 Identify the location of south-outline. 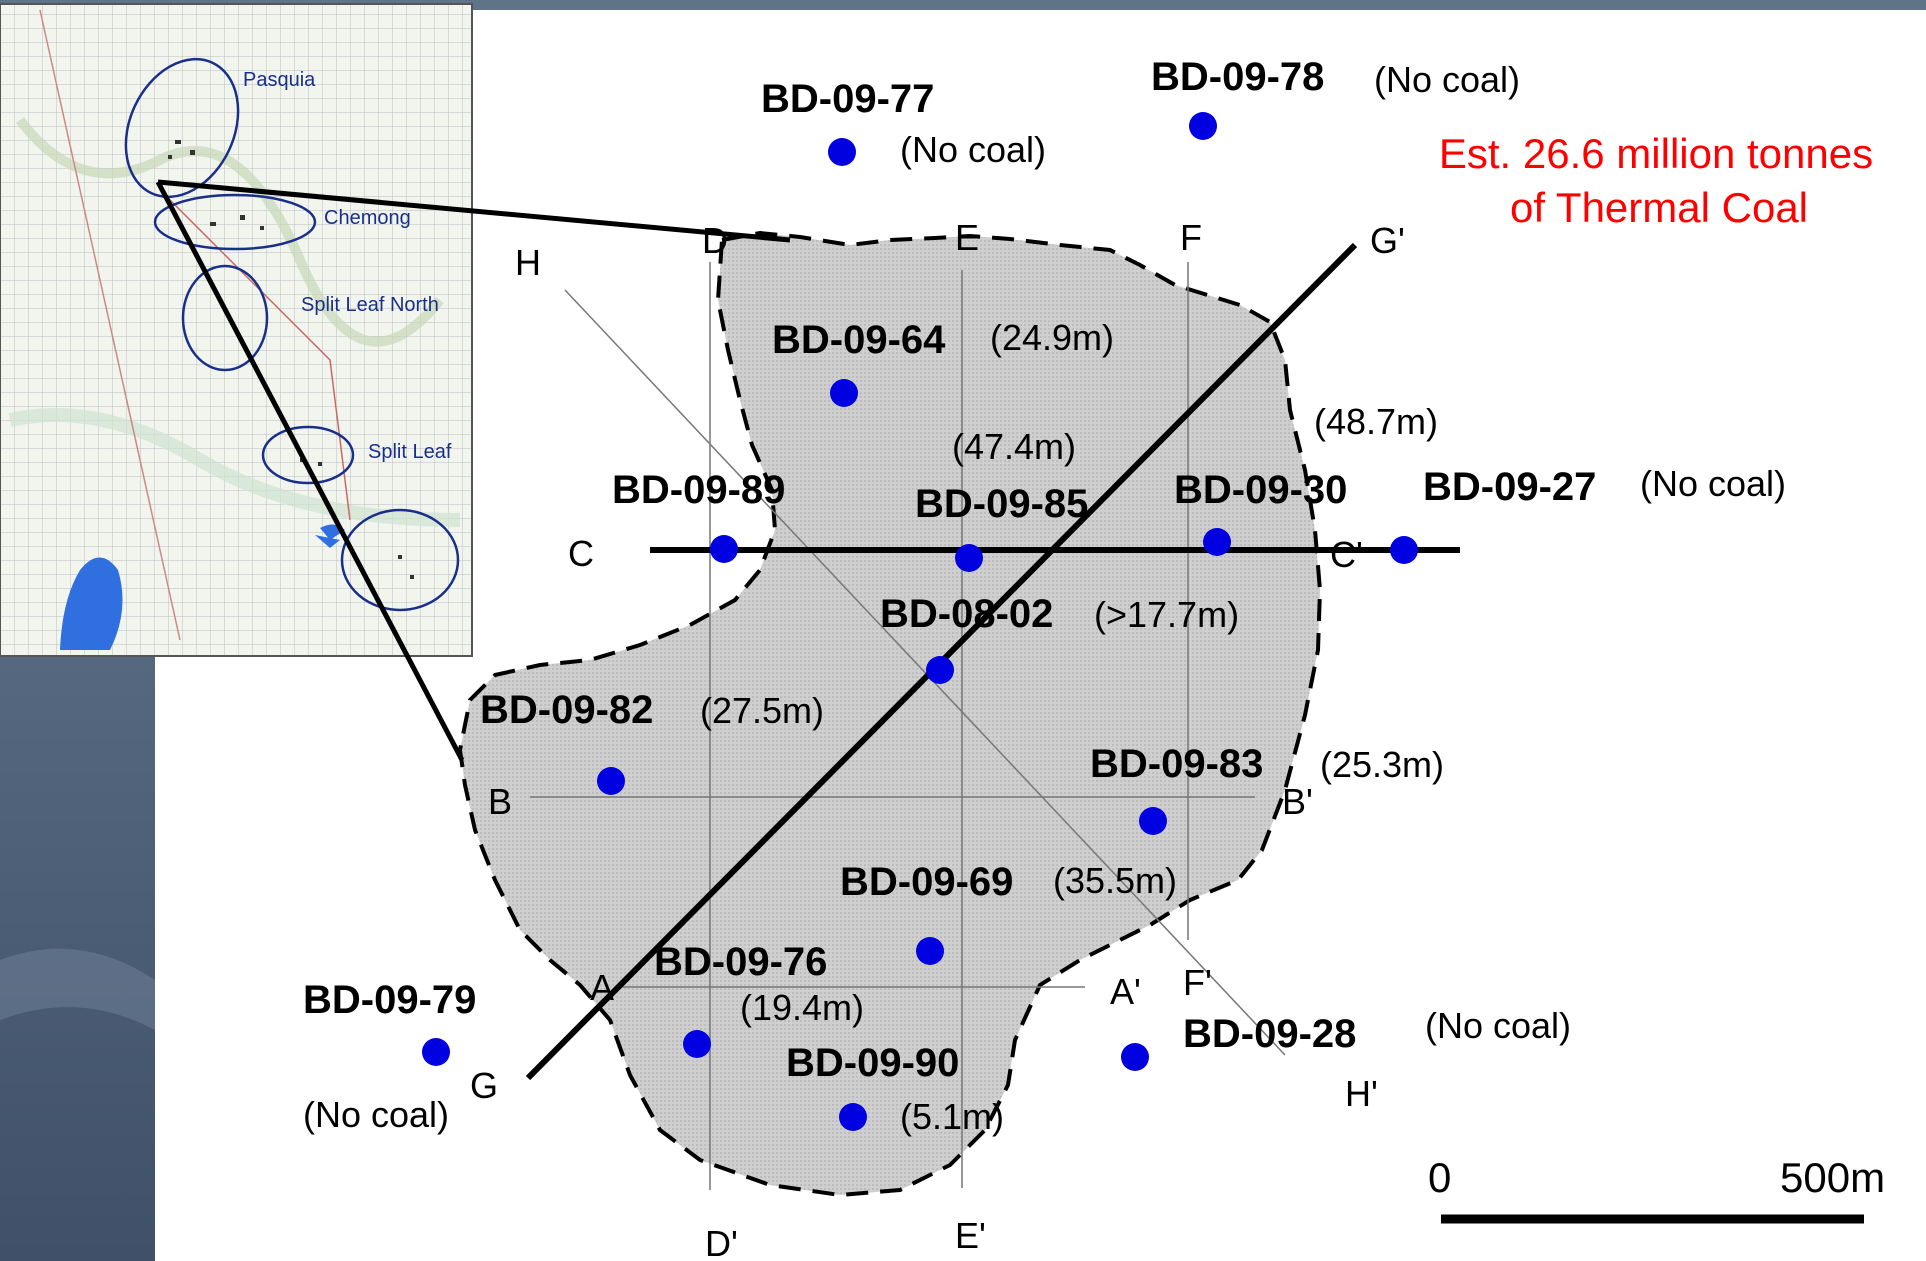
(400, 560).